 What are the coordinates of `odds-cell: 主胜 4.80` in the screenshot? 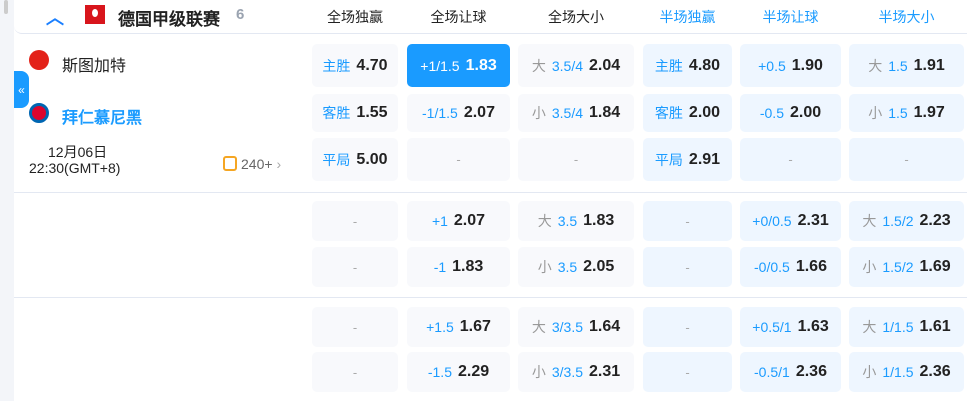 It's located at (687, 65).